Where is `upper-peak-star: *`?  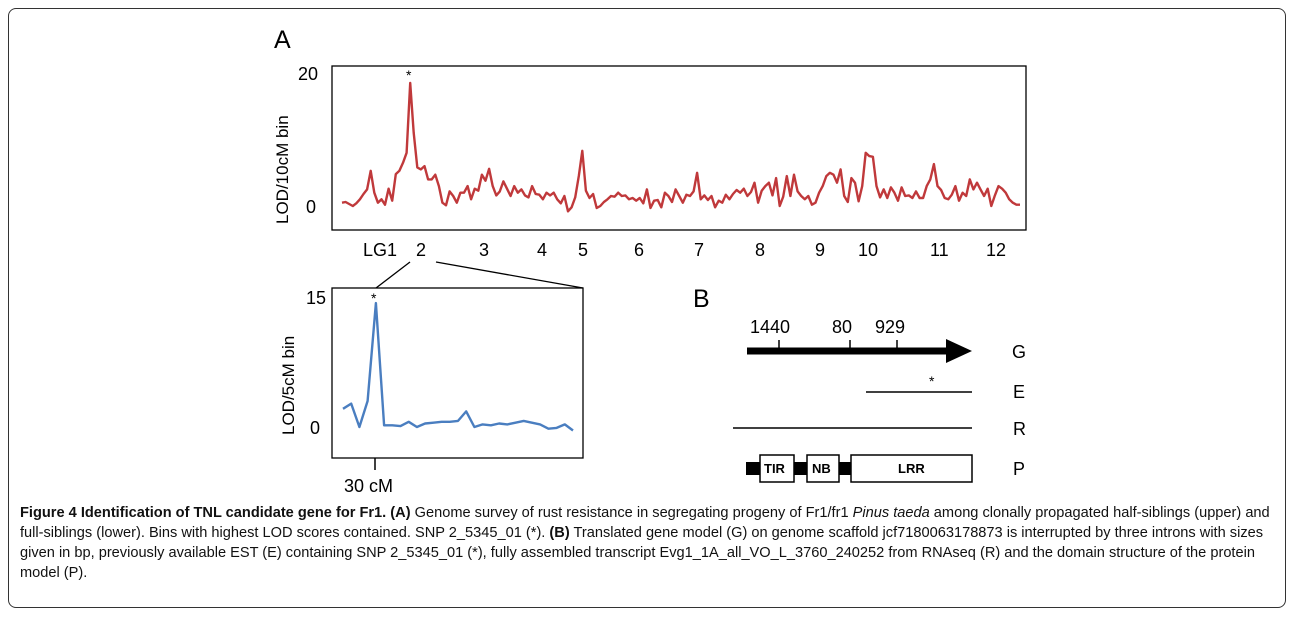
upper-peak-star: * is located at coordinates (409, 75).